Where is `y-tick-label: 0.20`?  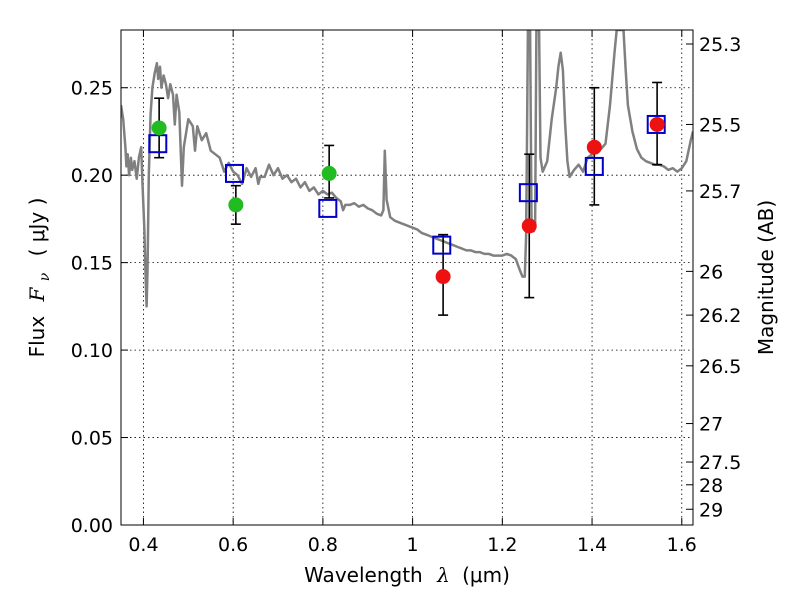 y-tick-label: 0.20 is located at coordinates (92, 176).